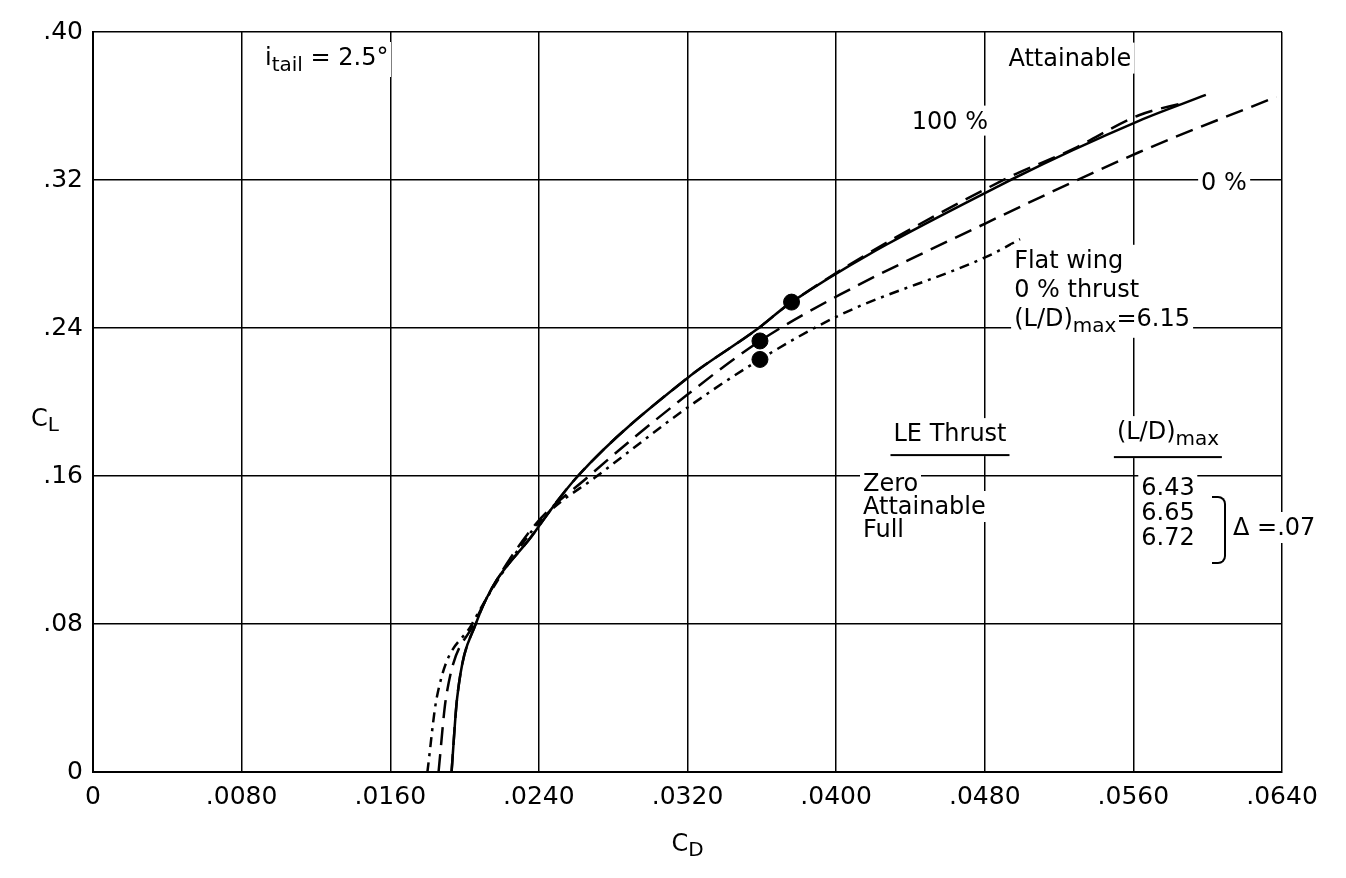 The image size is (1346, 878). I want to click on series-label: Flat wing 0 % thrust (L/D)$_{max}$=6.15, so click(1102, 291).